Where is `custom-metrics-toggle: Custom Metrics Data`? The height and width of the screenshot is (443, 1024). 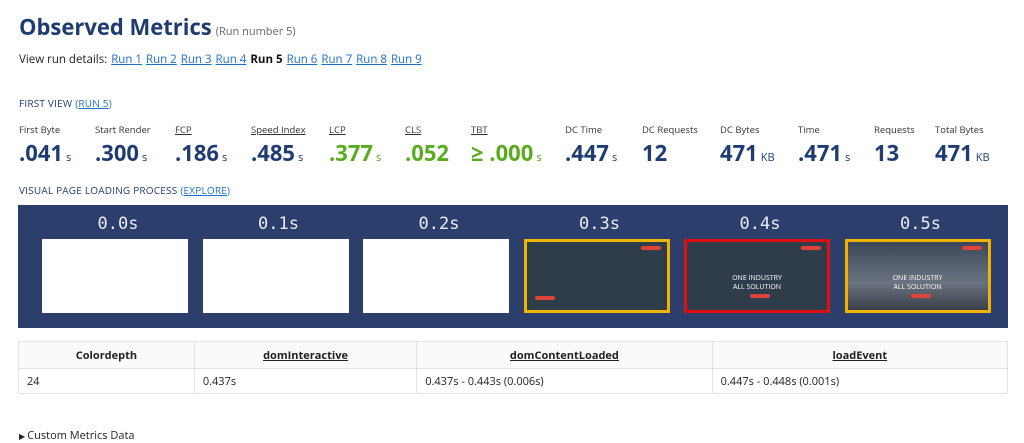 custom-metrics-toggle: Custom Metrics Data is located at coordinates (76, 435).